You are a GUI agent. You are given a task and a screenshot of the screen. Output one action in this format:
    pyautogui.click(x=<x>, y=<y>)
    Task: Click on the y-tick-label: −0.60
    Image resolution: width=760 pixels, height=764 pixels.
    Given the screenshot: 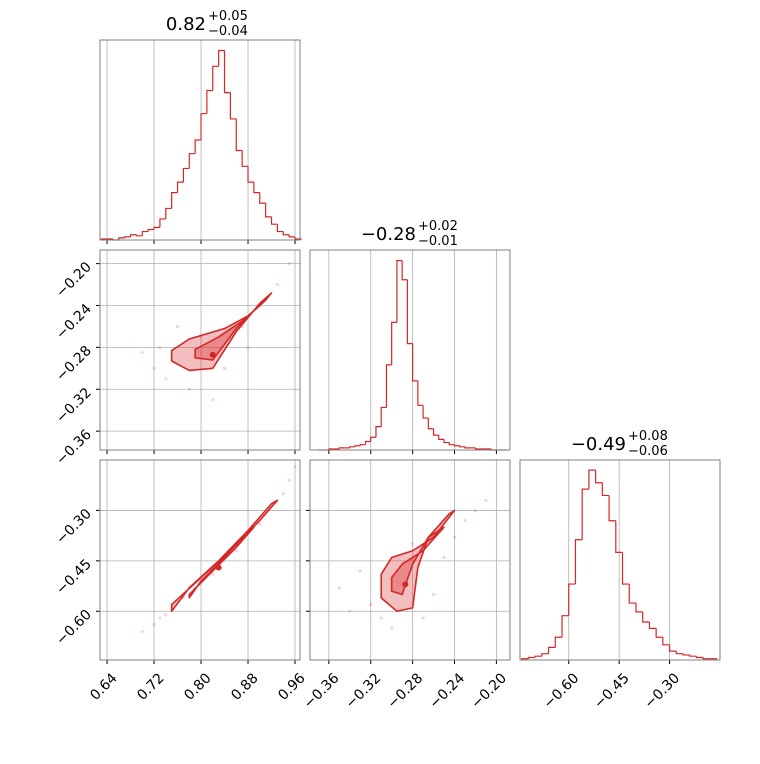 What is the action you would take?
    pyautogui.click(x=74, y=628)
    